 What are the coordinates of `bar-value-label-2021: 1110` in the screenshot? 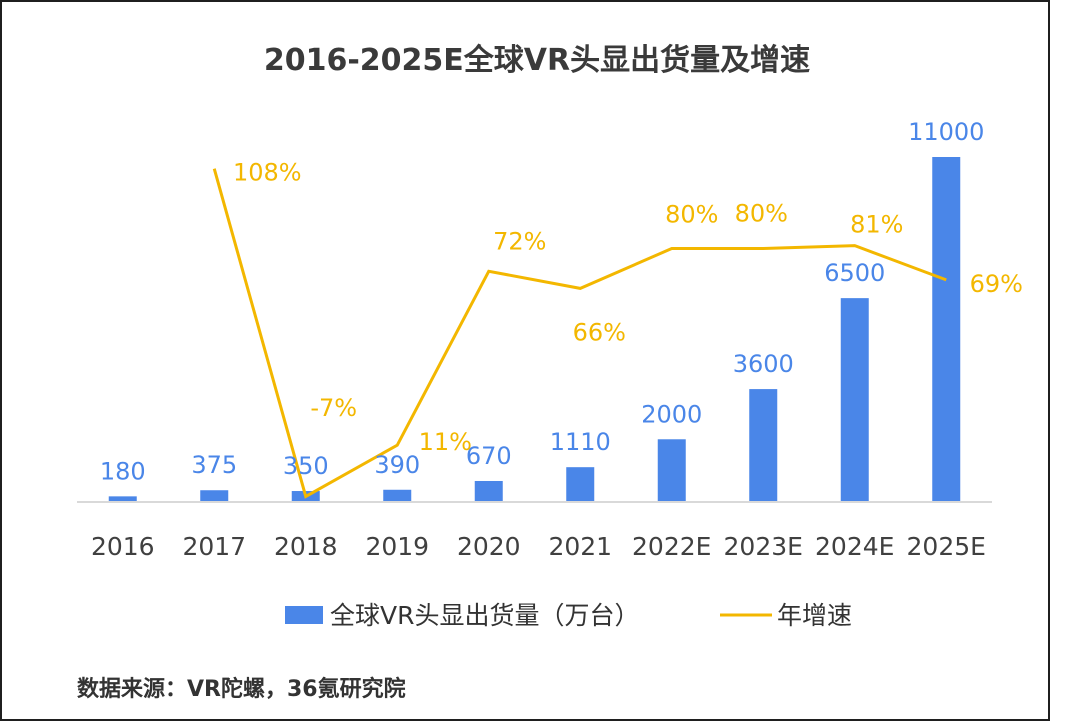 It's located at (580, 442).